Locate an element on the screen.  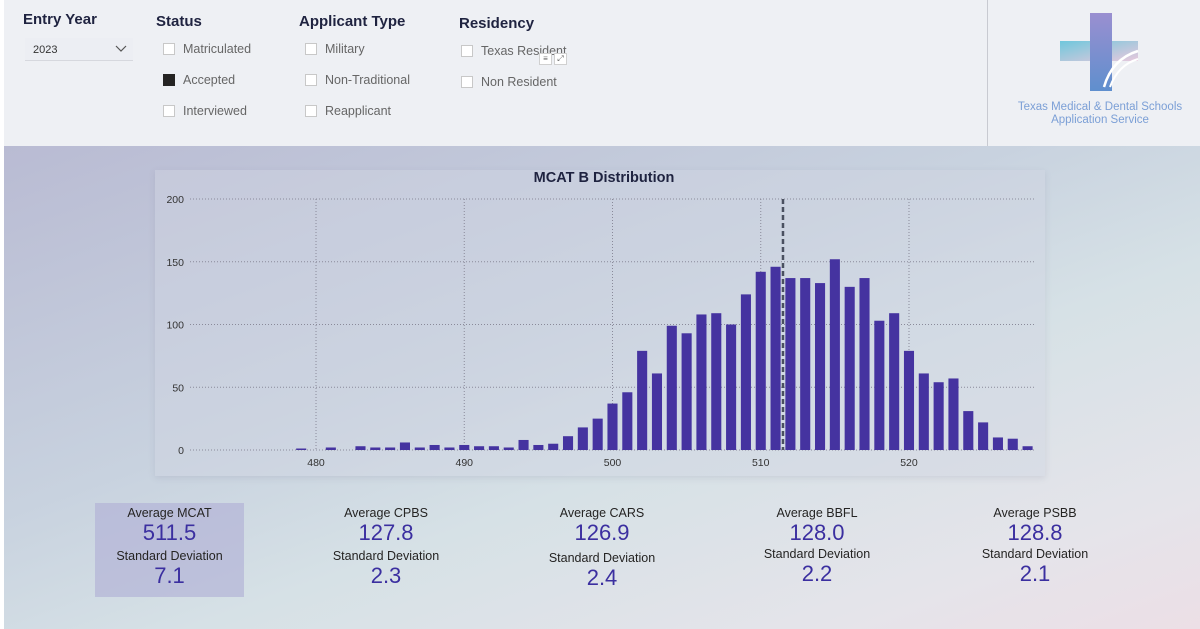
stat-label: Average PSBB is located at coordinates (1035, 513).